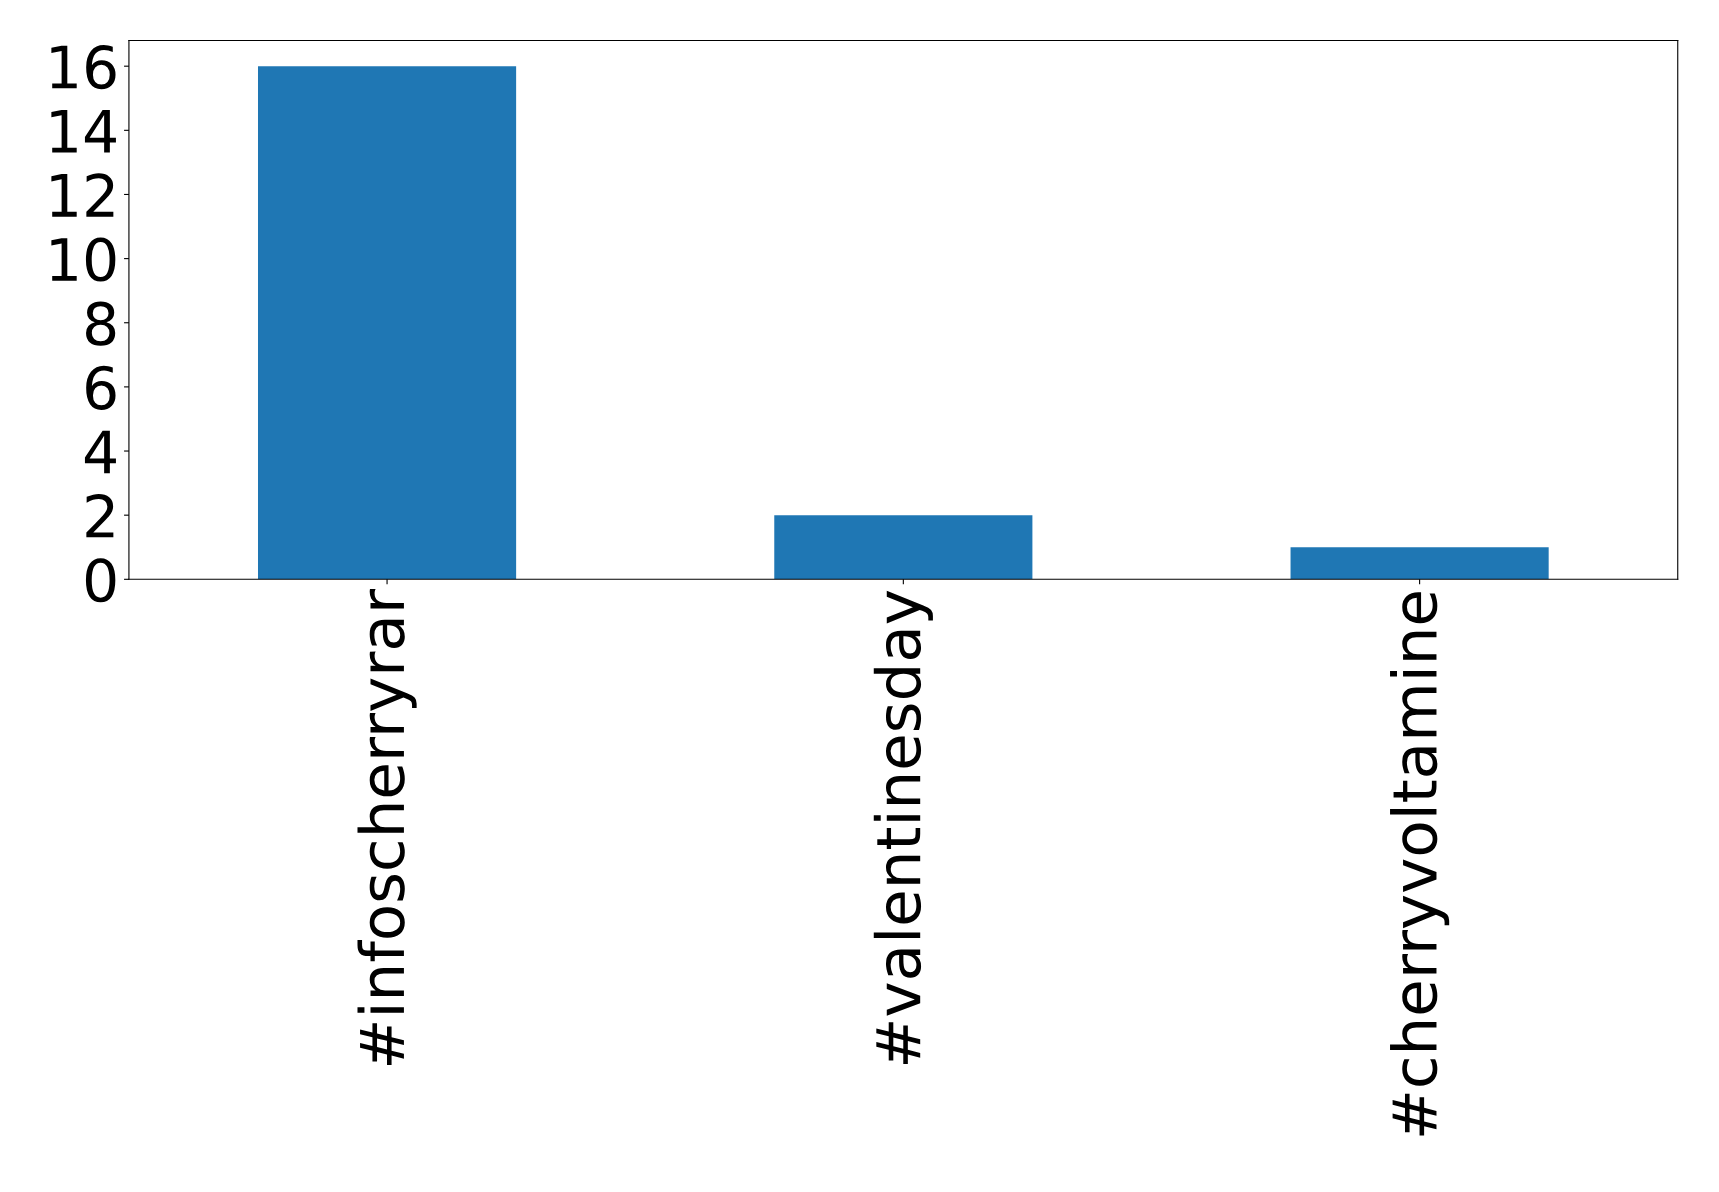 Image resolution: width=1719 pixels, height=1192 pixels. Describe the element at coordinates (1420, 864) in the screenshot. I see `x-tick-label: #cherryvoltamine` at that location.